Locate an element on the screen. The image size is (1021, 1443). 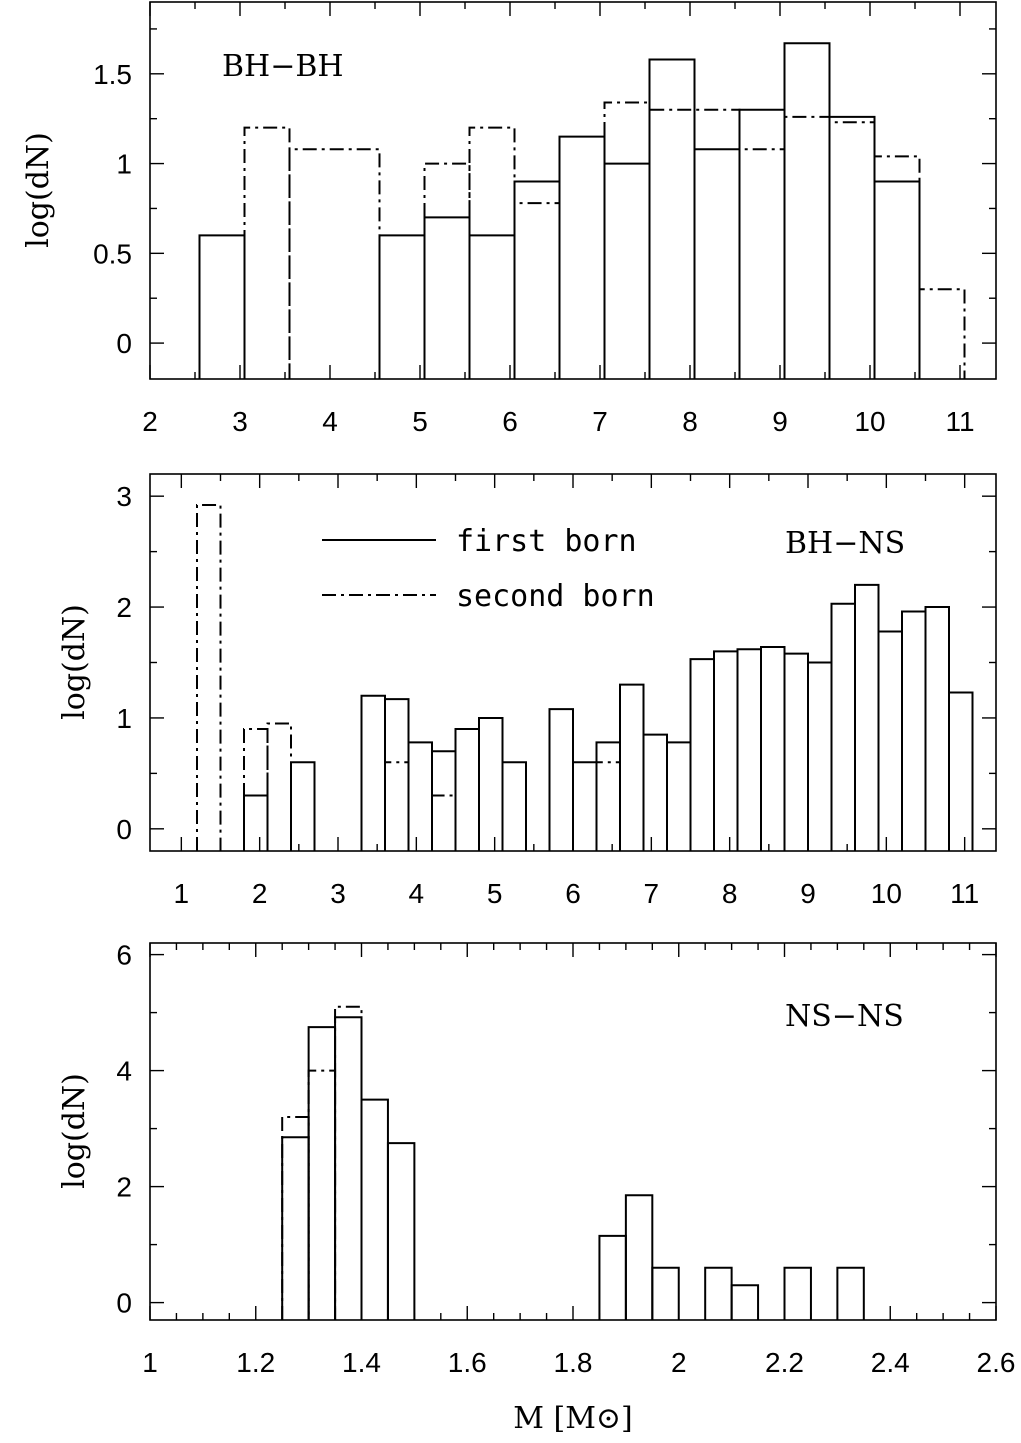
x-tick-label: 1.8 is located at coordinates (573, 1362).